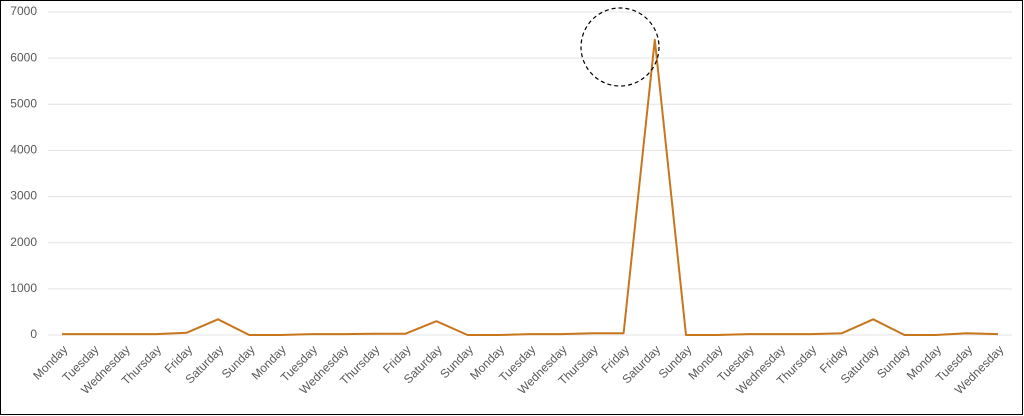  I want to click on y-tick-label: 6000, so click(23, 57).